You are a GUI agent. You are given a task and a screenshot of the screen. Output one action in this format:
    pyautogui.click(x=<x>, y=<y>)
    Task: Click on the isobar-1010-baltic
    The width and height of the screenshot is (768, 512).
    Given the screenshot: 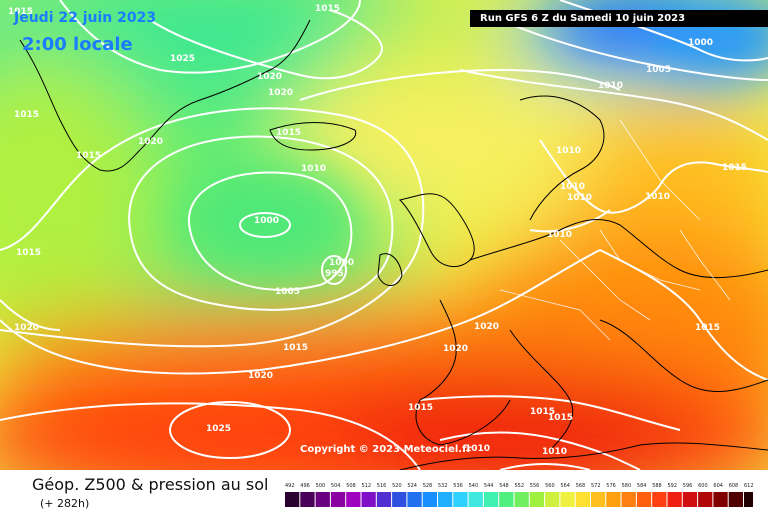 What is the action you would take?
    pyautogui.click(x=570, y=221)
    